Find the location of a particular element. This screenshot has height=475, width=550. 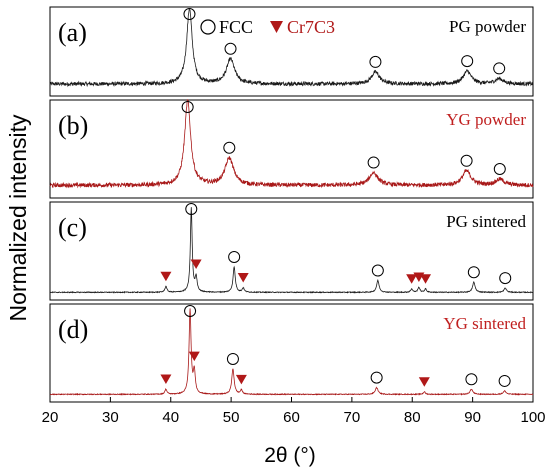

sample-name: YG sintered is located at coordinates (484, 323).